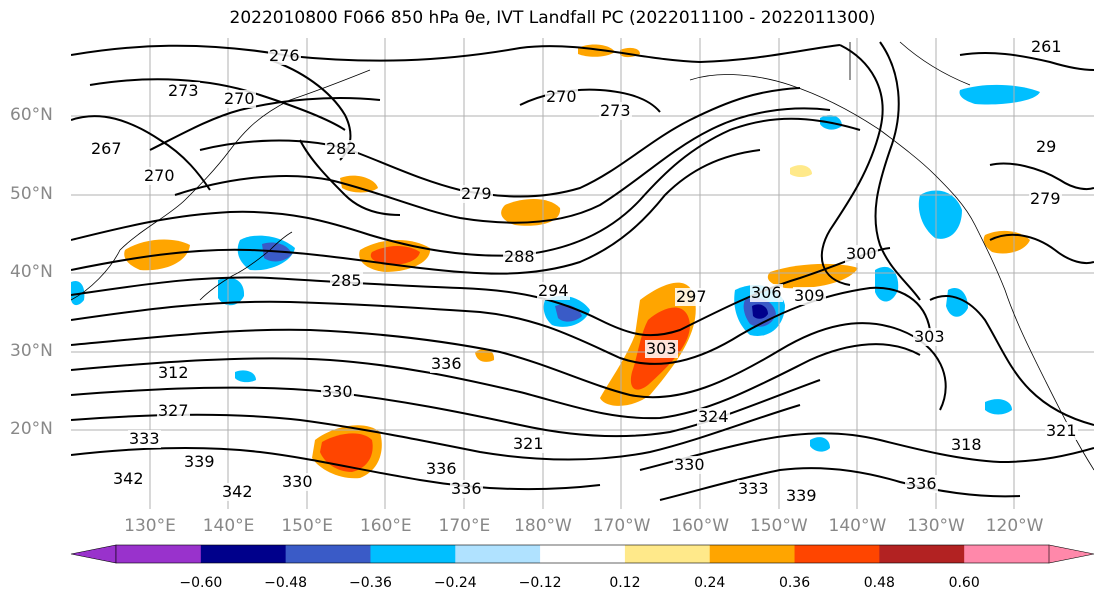  What do you see at coordinates (464, 526) in the screenshot?
I see `longitude-label: 170°E` at bounding box center [464, 526].